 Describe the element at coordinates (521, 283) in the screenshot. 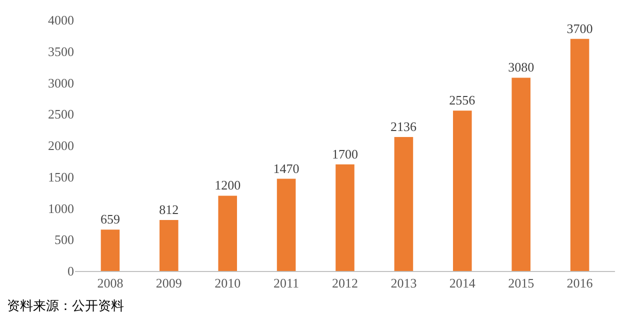

I see `x-tick-label: 2015` at that location.